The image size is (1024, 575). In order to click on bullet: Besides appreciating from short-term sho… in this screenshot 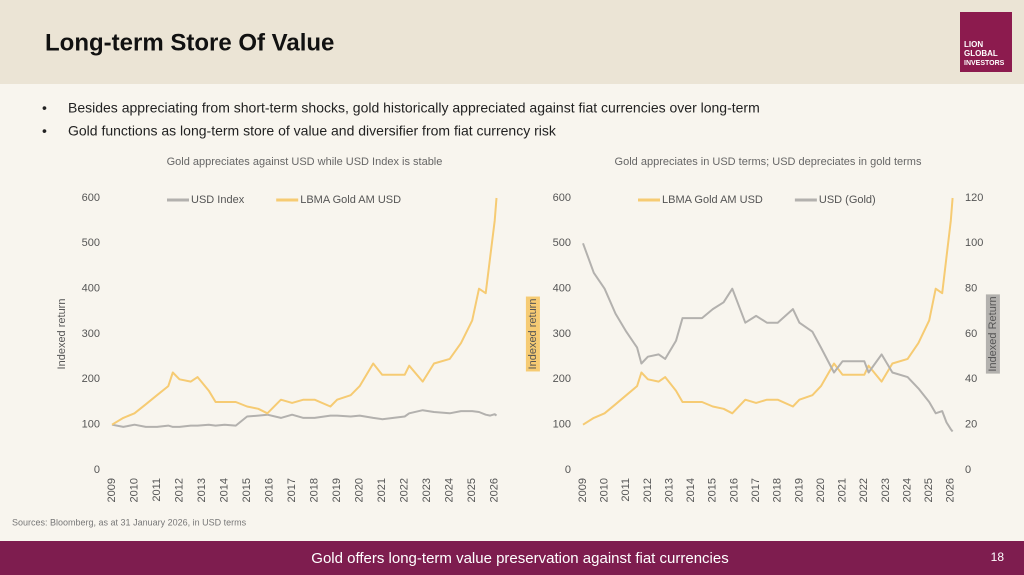, I will do `click(414, 108)`.